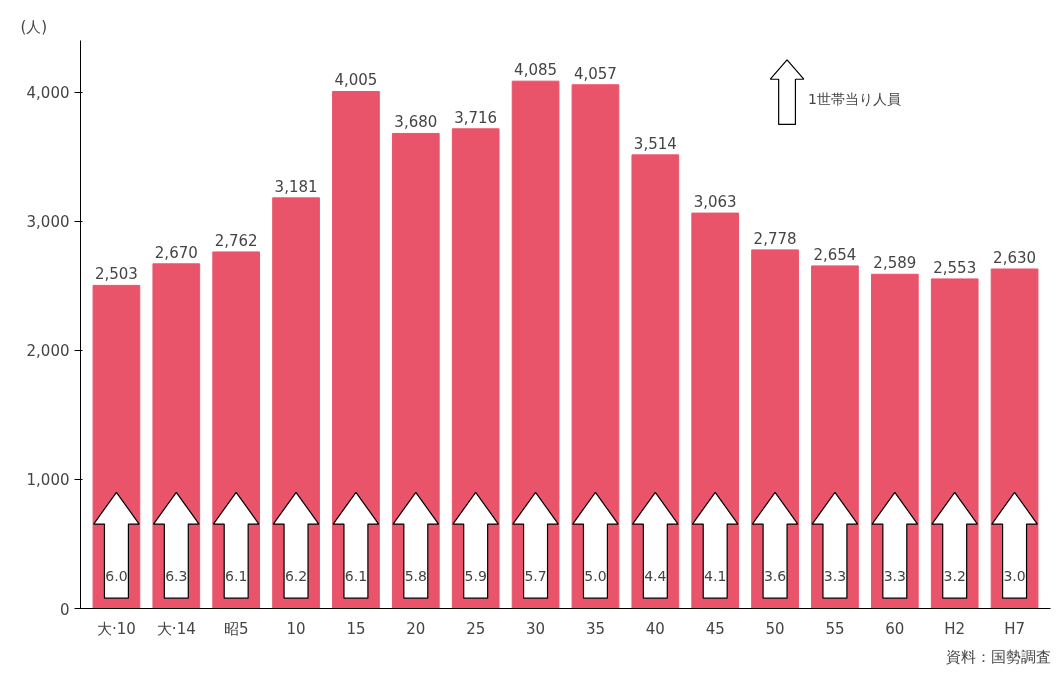 This screenshot has width=1063, height=676. What do you see at coordinates (116, 274) in the screenshot?
I see `data-label: 2,503` at bounding box center [116, 274].